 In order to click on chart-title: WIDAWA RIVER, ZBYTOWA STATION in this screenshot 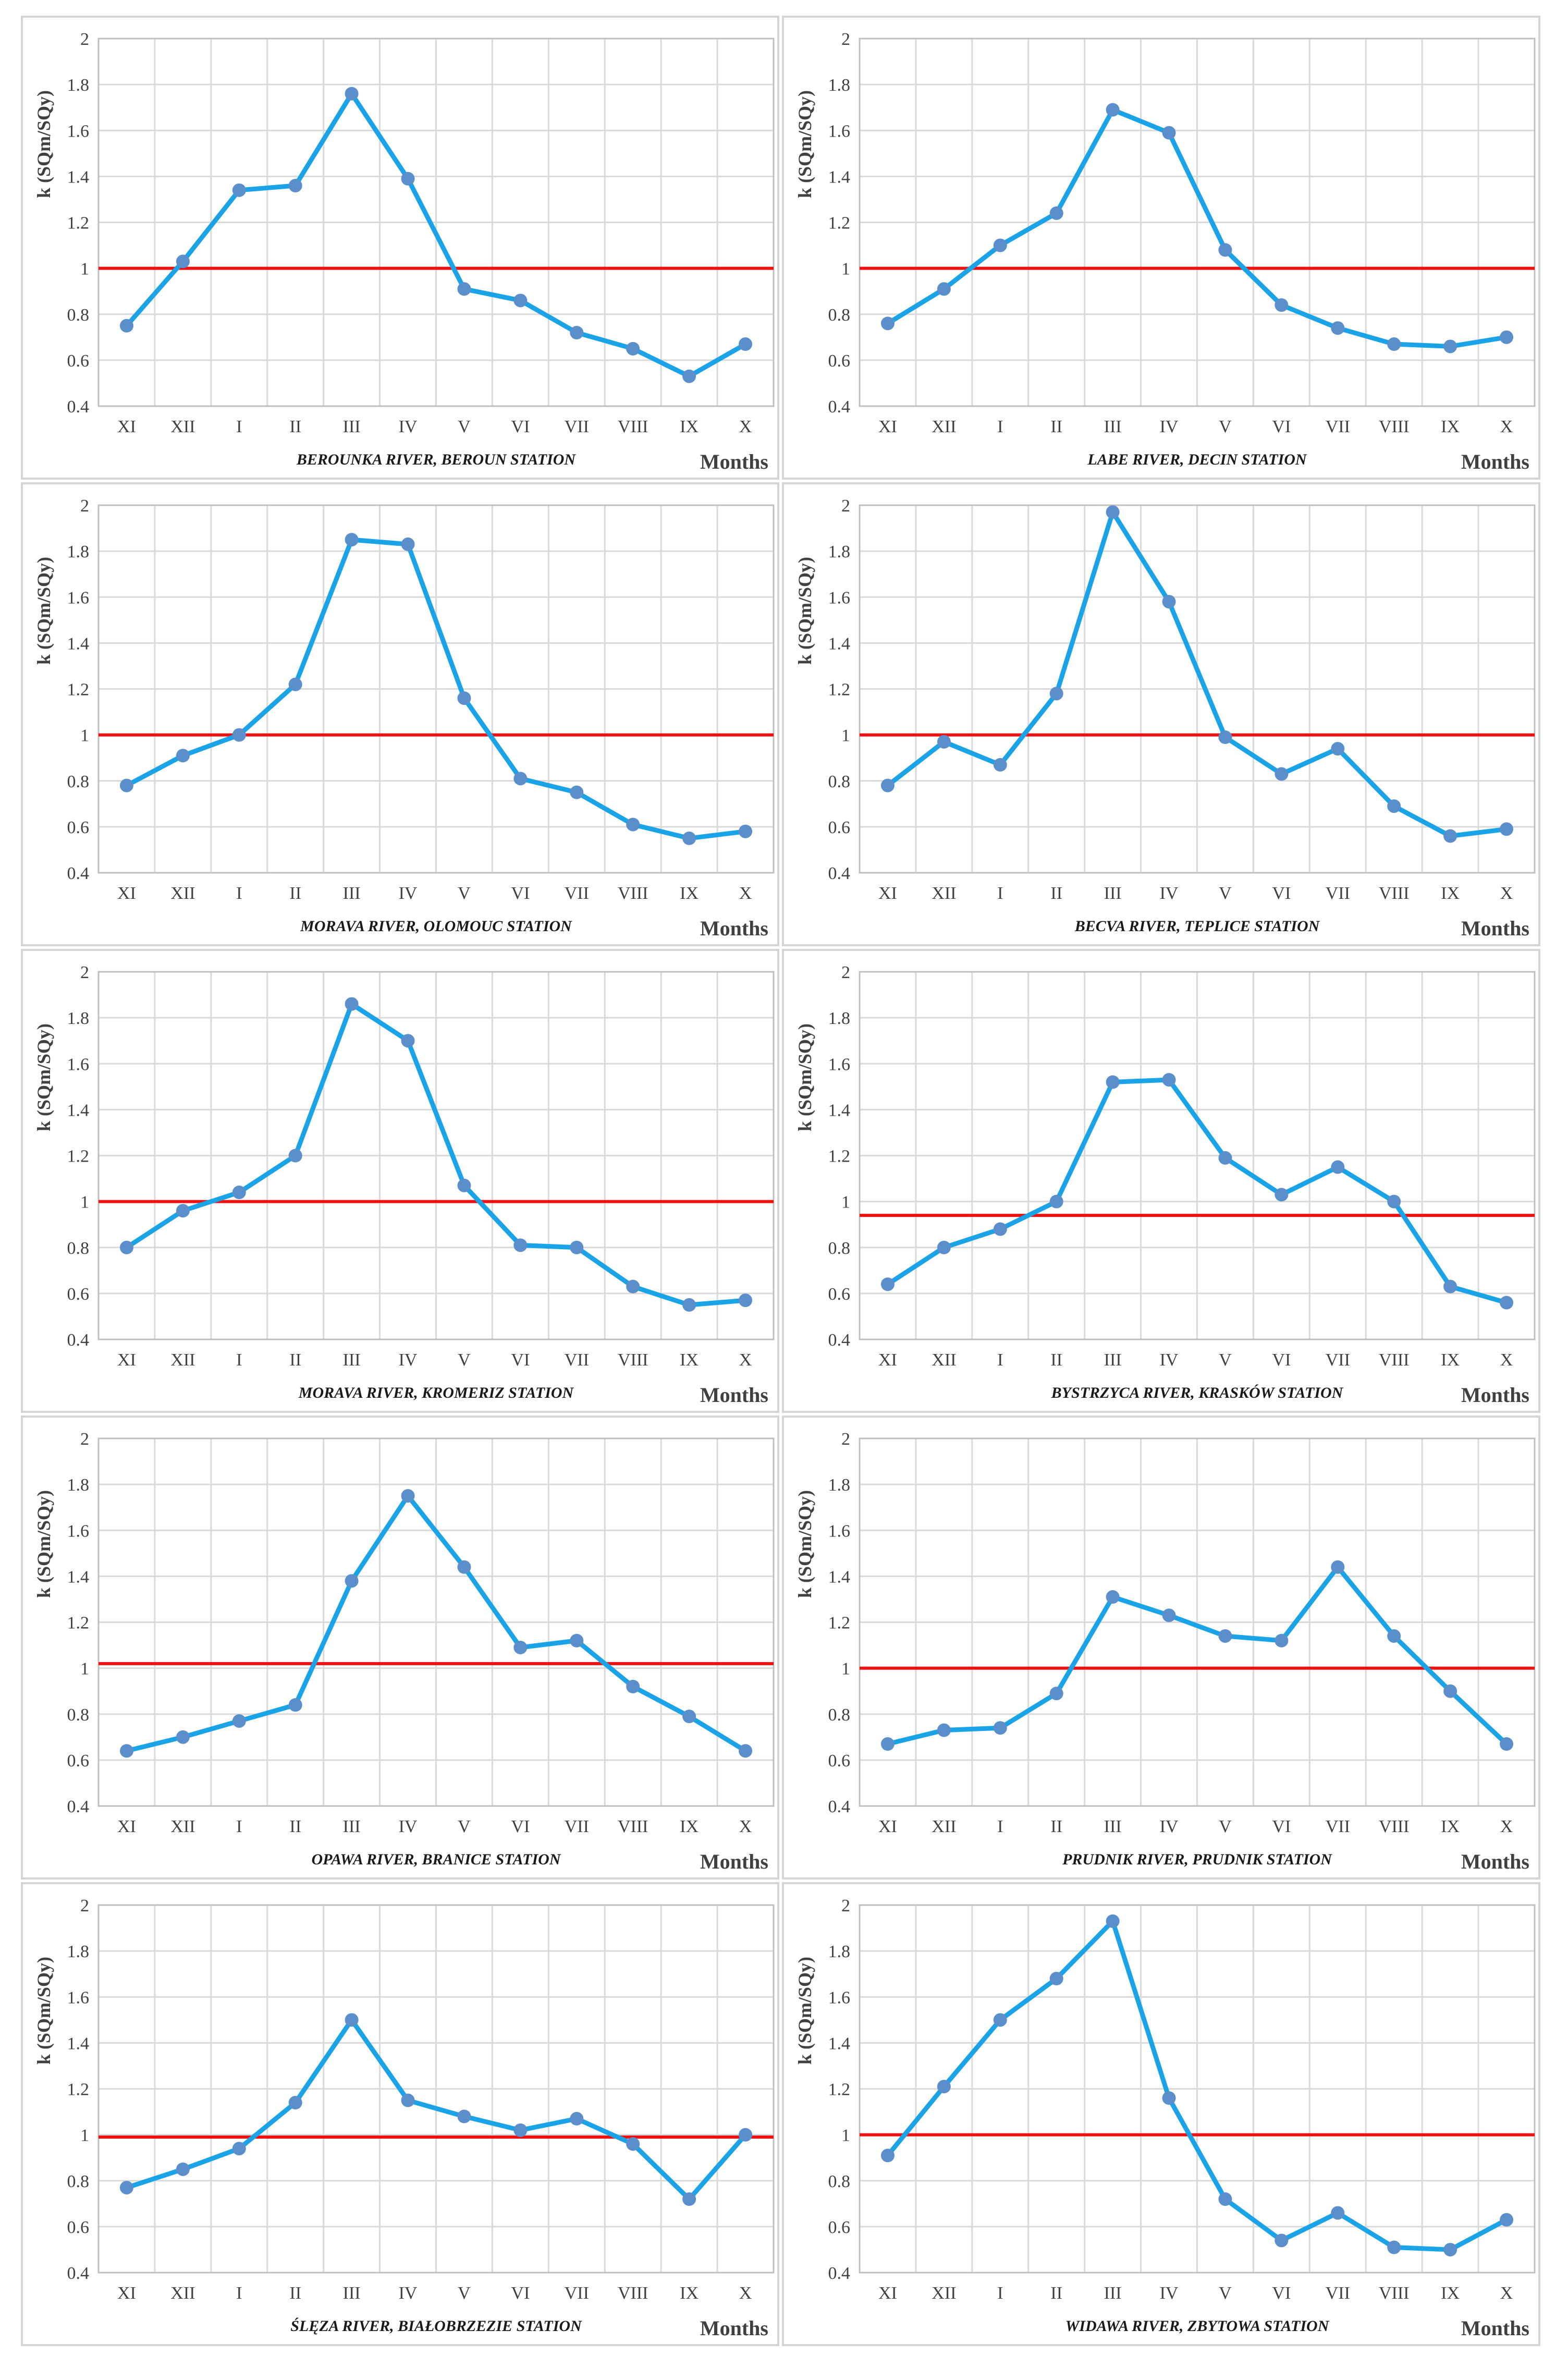, I will do `click(1197, 2326)`.